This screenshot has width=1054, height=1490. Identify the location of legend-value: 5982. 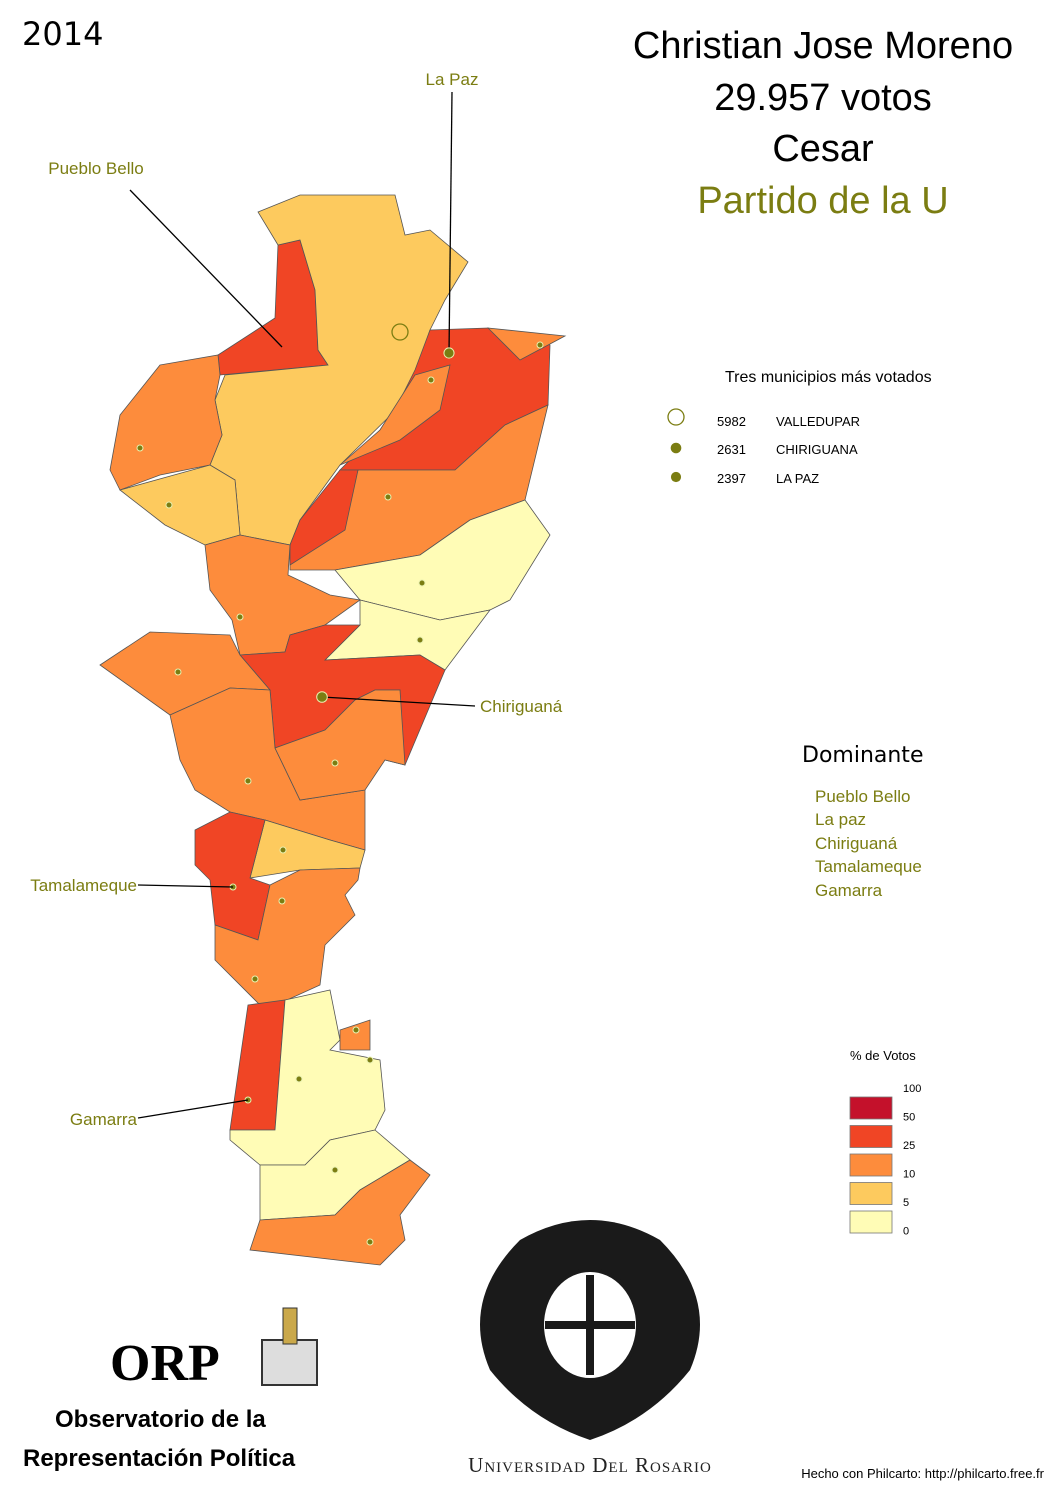
(731, 421).